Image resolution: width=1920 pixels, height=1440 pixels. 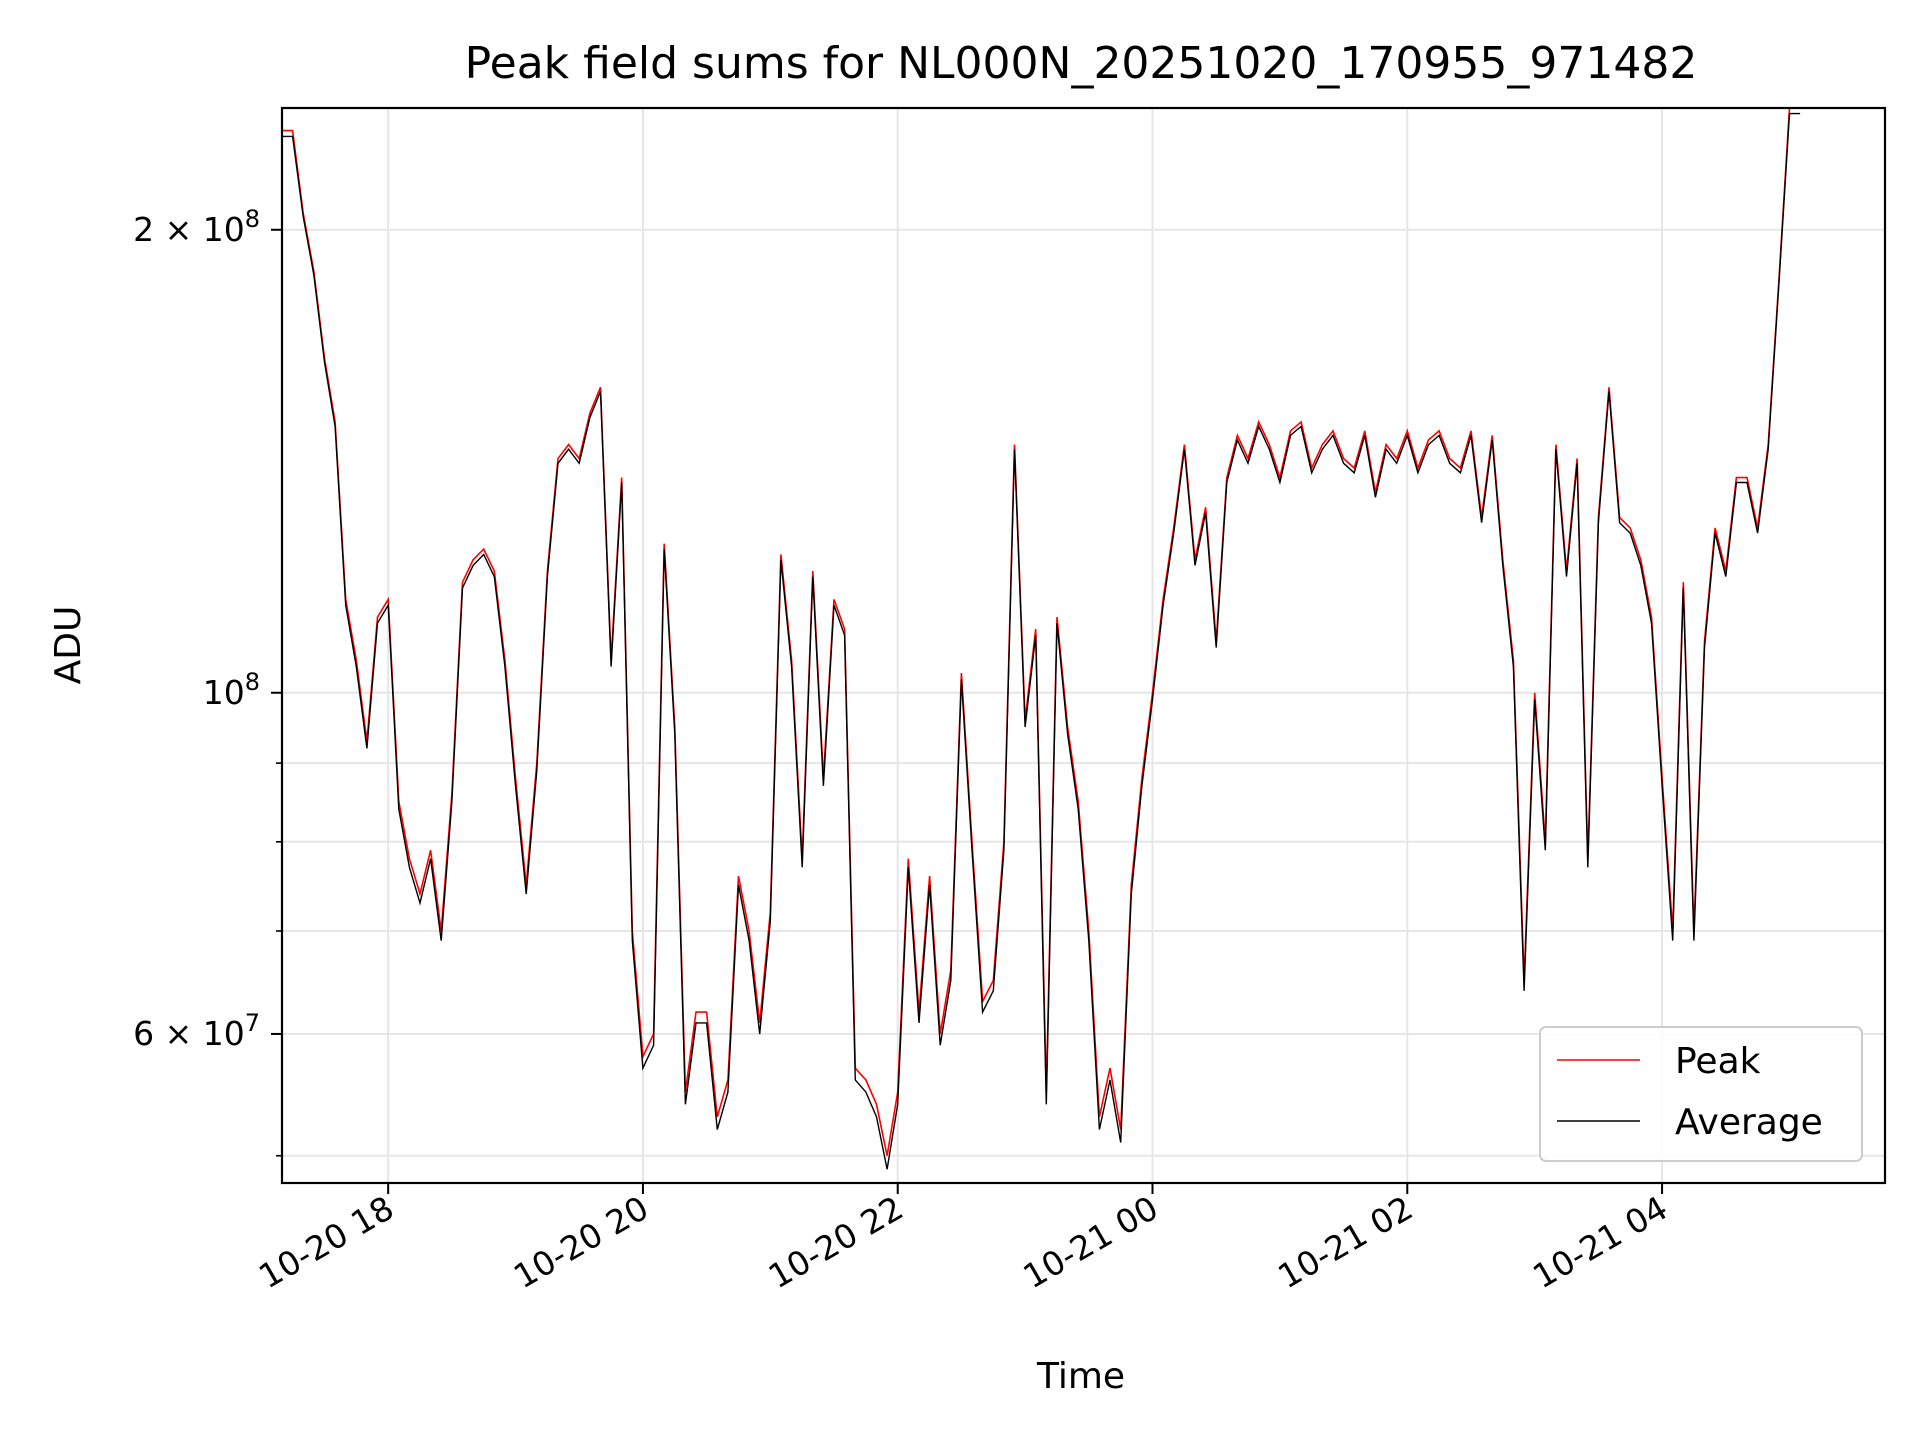 I want to click on y-tick-exponent: 7, so click(x=252, y=1023).